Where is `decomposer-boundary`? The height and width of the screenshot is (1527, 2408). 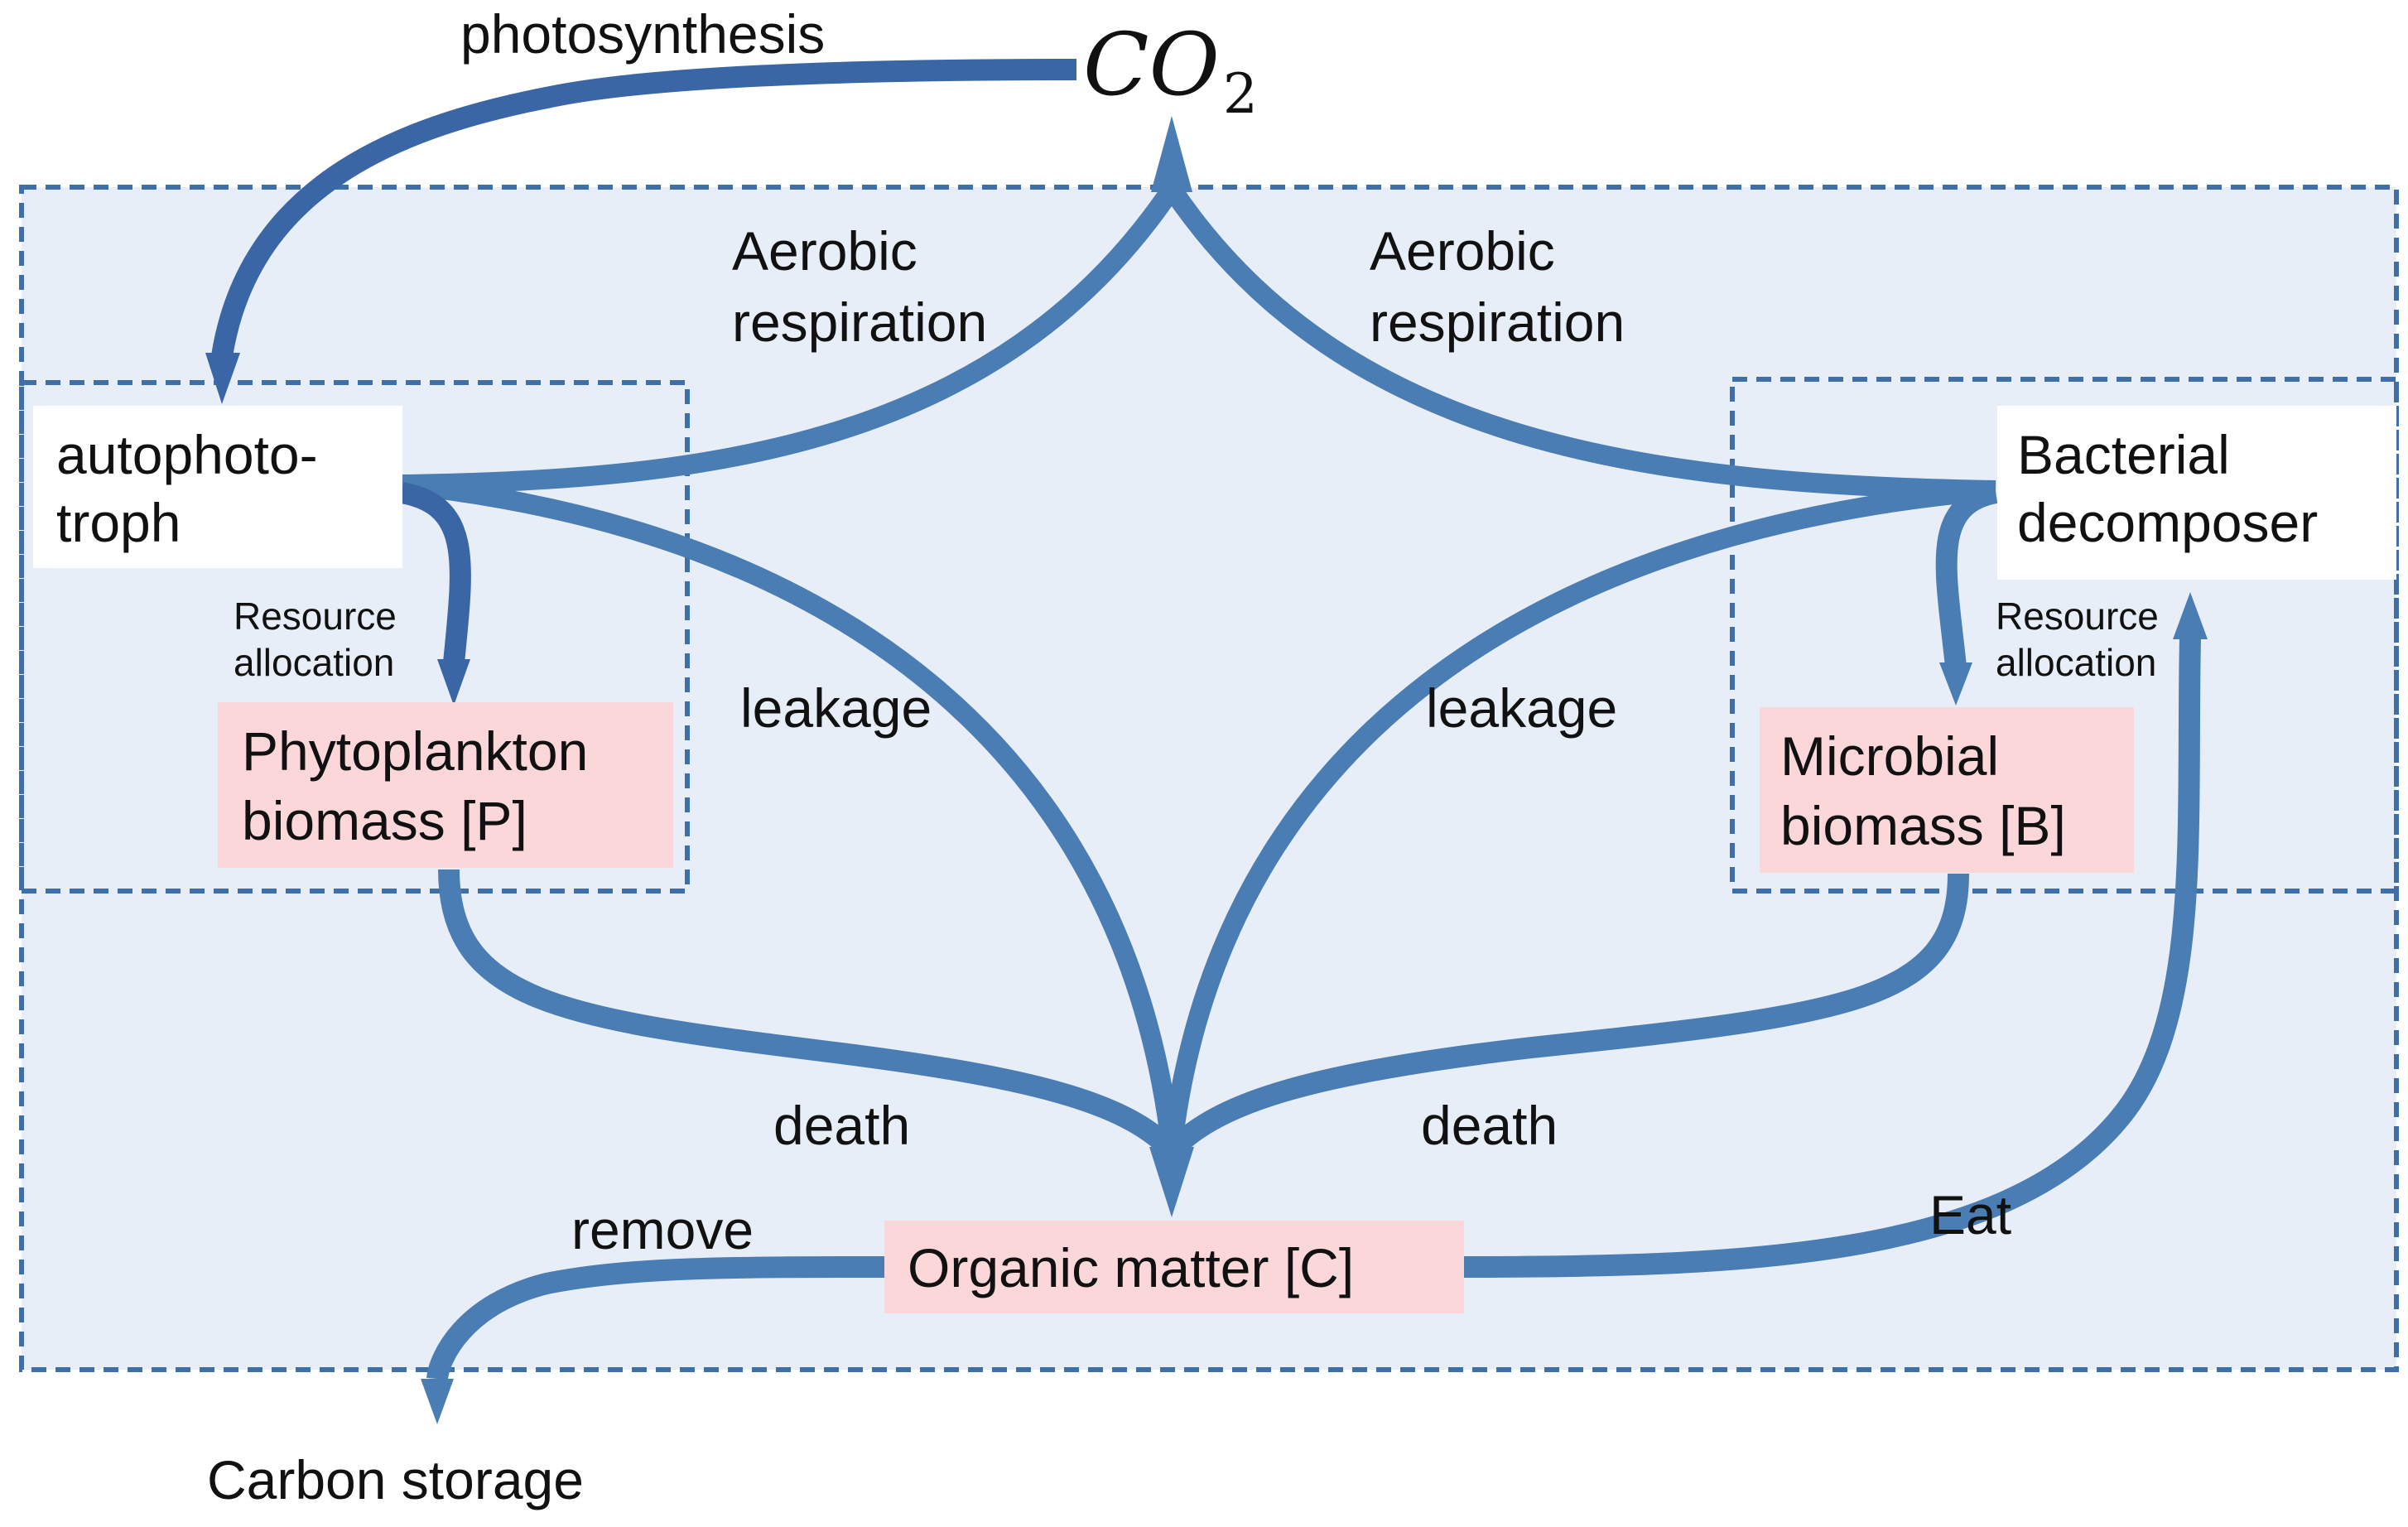 decomposer-boundary is located at coordinates (2065, 635).